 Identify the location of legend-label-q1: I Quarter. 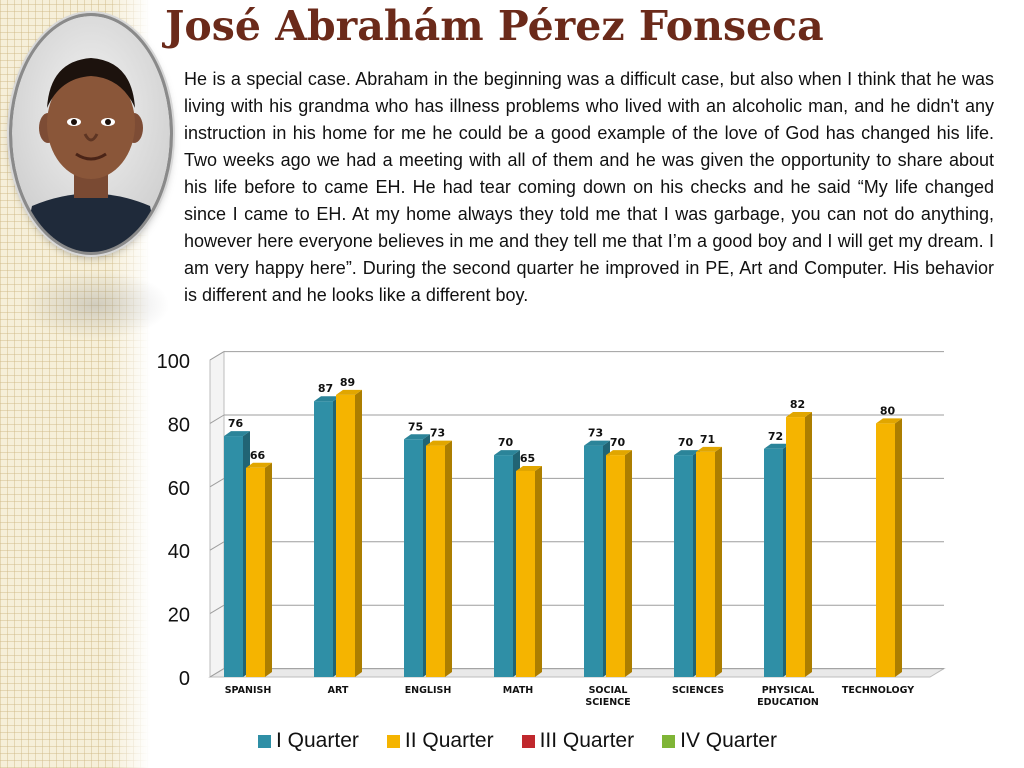
(317, 740).